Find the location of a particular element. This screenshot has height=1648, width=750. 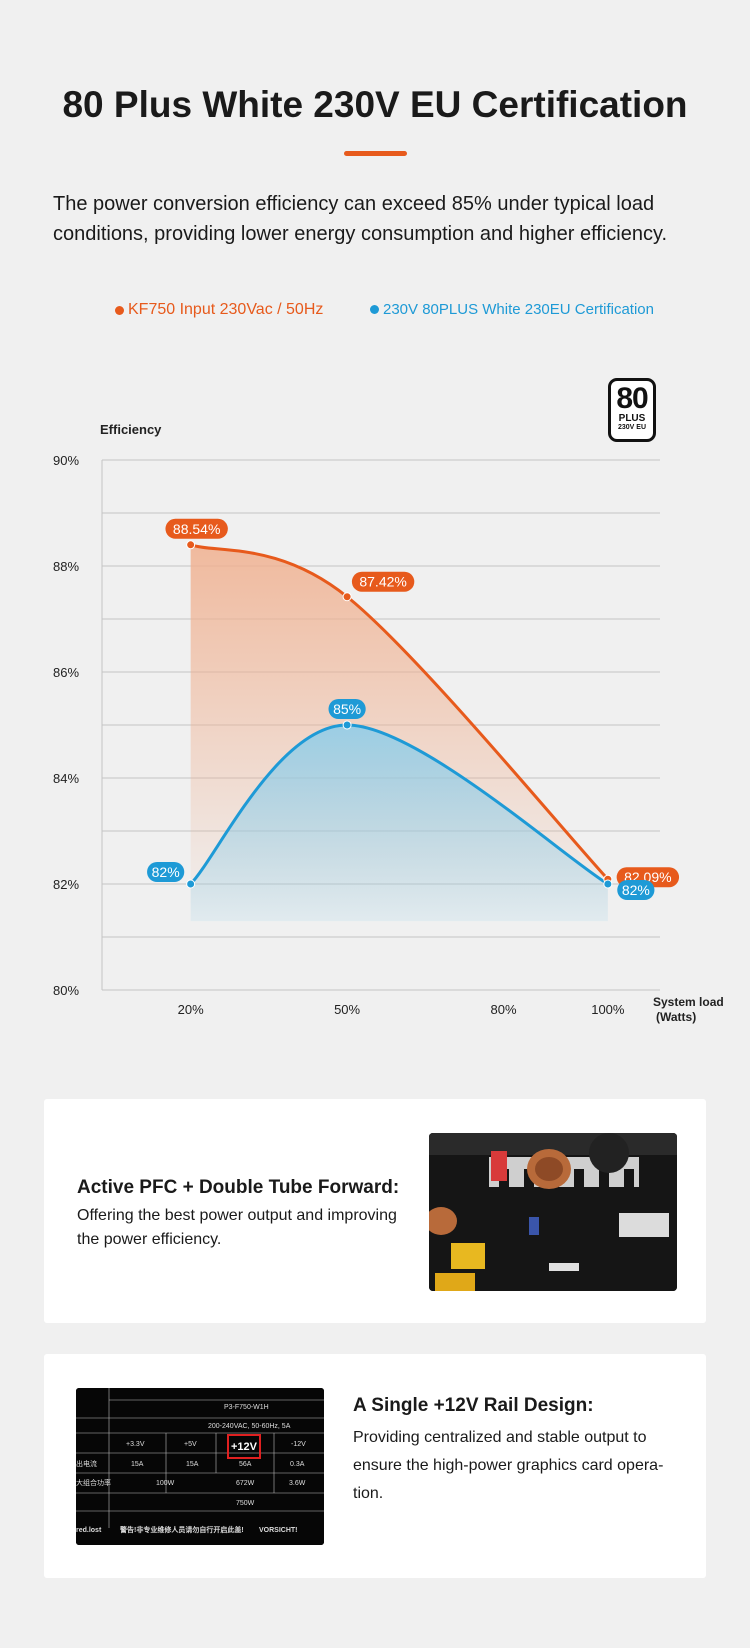

legend-label-white: 230V 80PLUS White 230EU Certification is located at coordinates (518, 309).